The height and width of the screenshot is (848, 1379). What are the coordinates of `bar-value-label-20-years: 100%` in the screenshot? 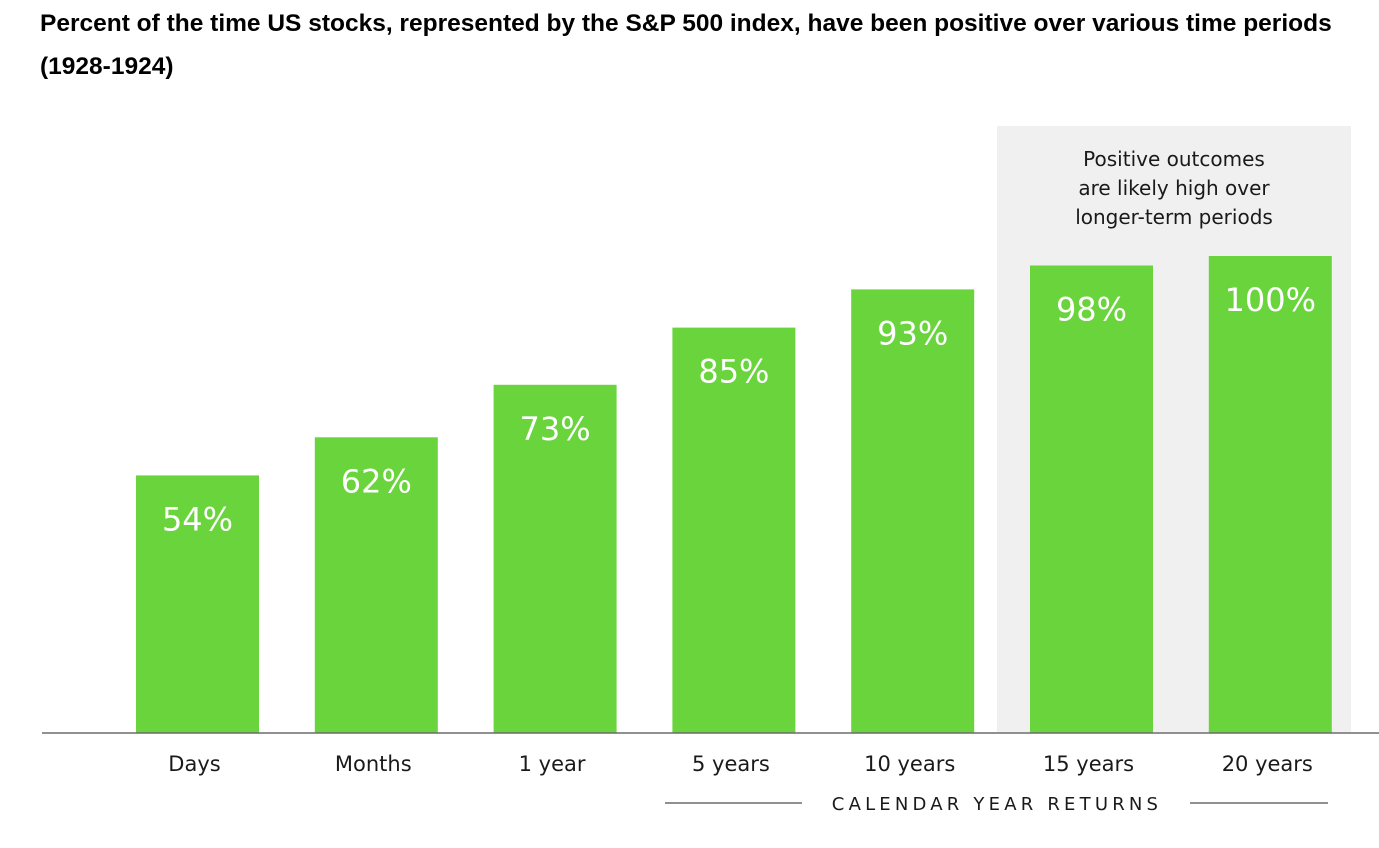 It's located at (1270, 300).